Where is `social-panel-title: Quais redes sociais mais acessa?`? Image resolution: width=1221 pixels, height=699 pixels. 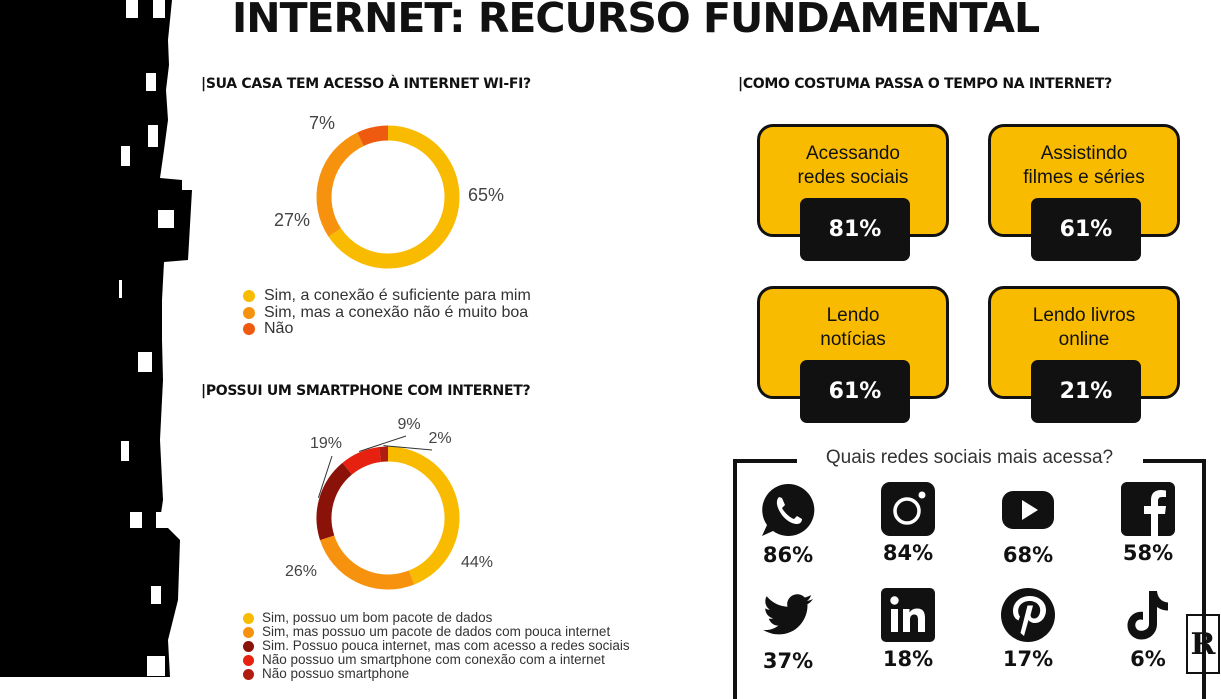
social-panel-title: Quais redes sociais mais acessa? is located at coordinates (969, 457).